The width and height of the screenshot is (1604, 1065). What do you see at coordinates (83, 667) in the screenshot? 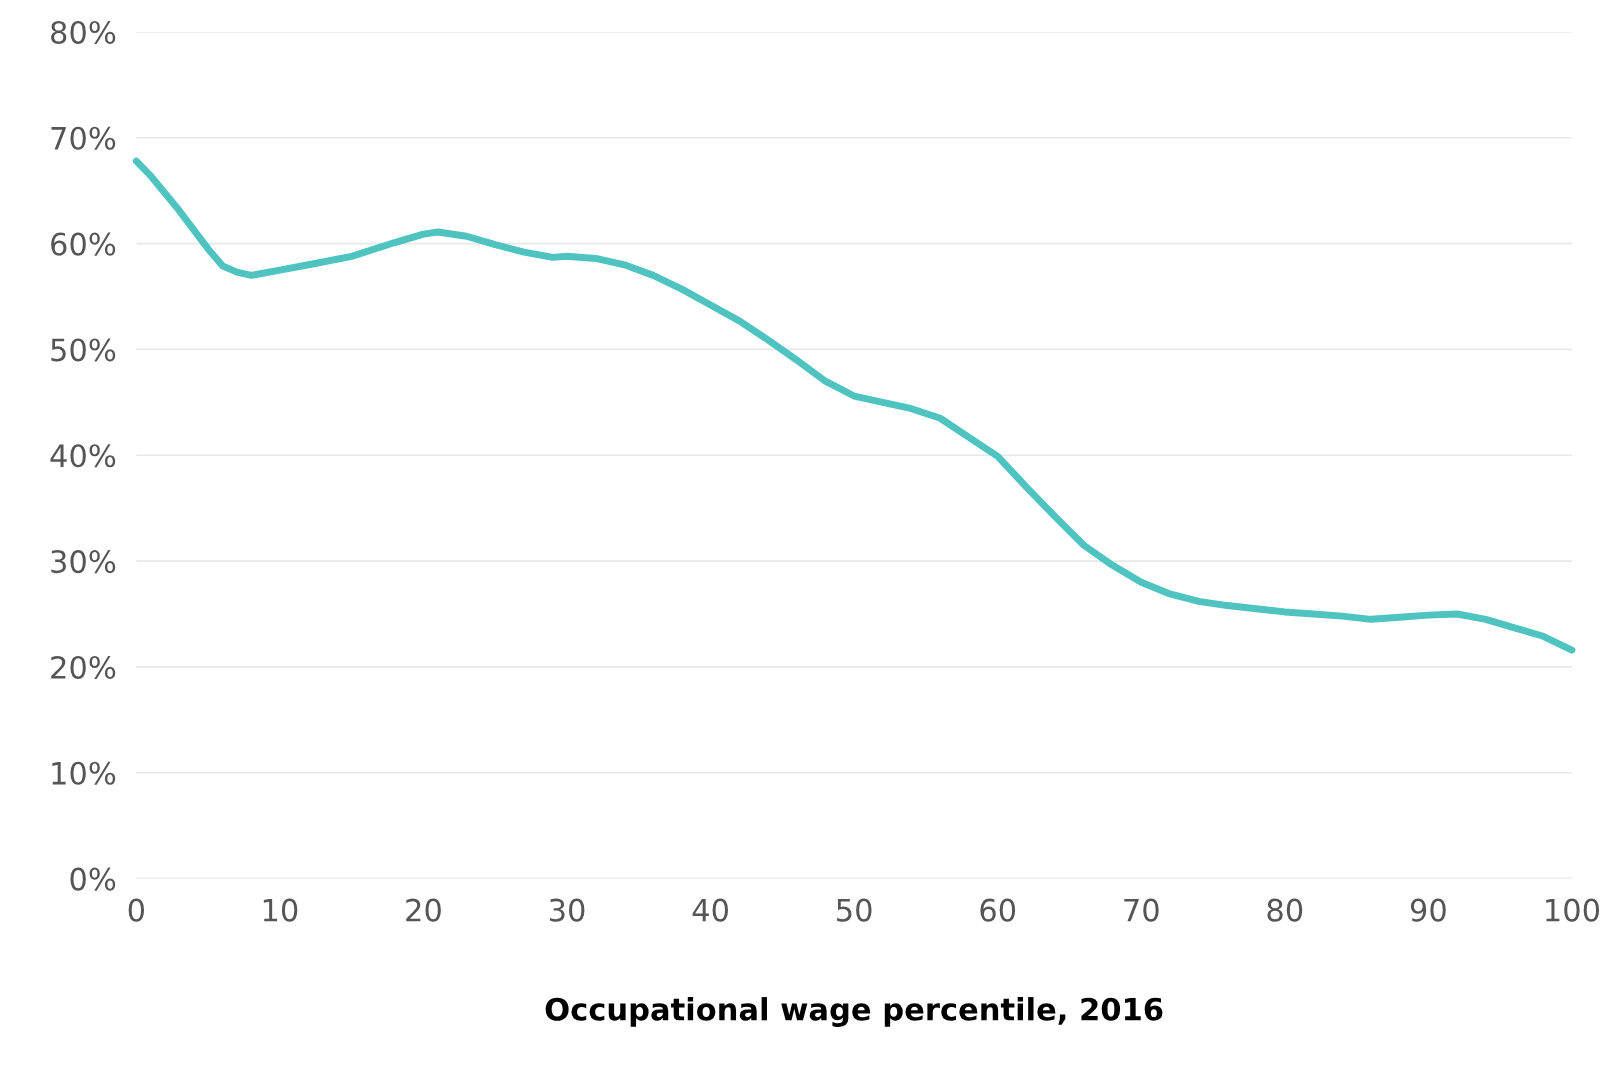
I see `y-tick-label: 20%` at bounding box center [83, 667].